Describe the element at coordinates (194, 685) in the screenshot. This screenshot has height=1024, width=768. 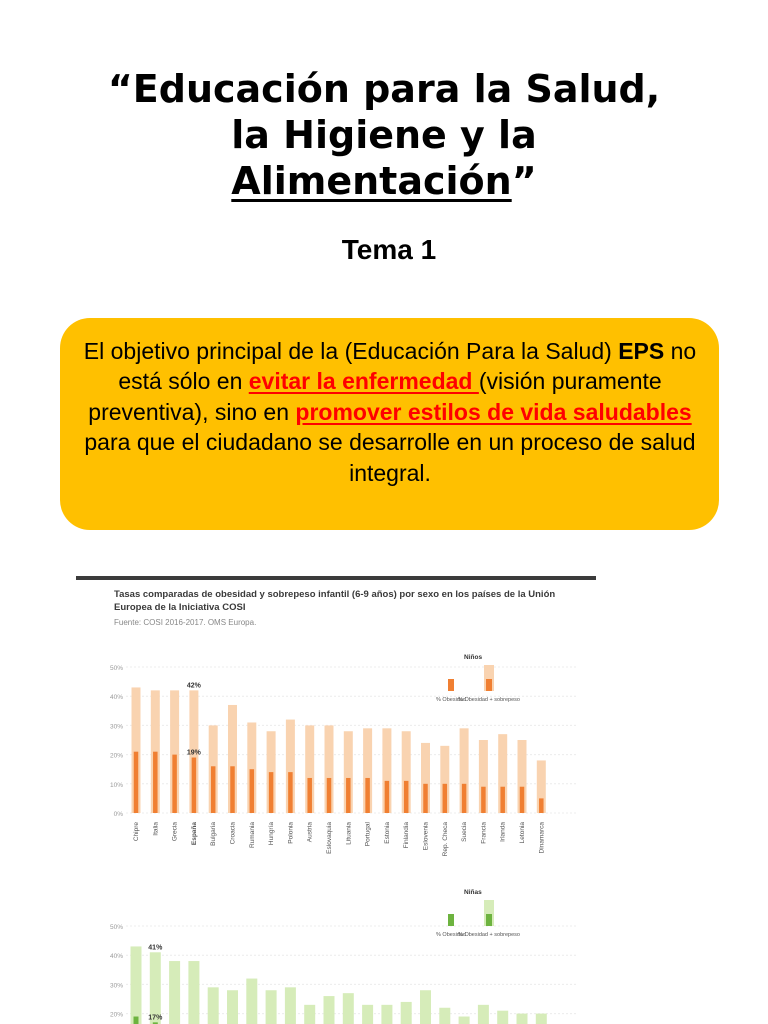
I see `data-label: 42%` at that location.